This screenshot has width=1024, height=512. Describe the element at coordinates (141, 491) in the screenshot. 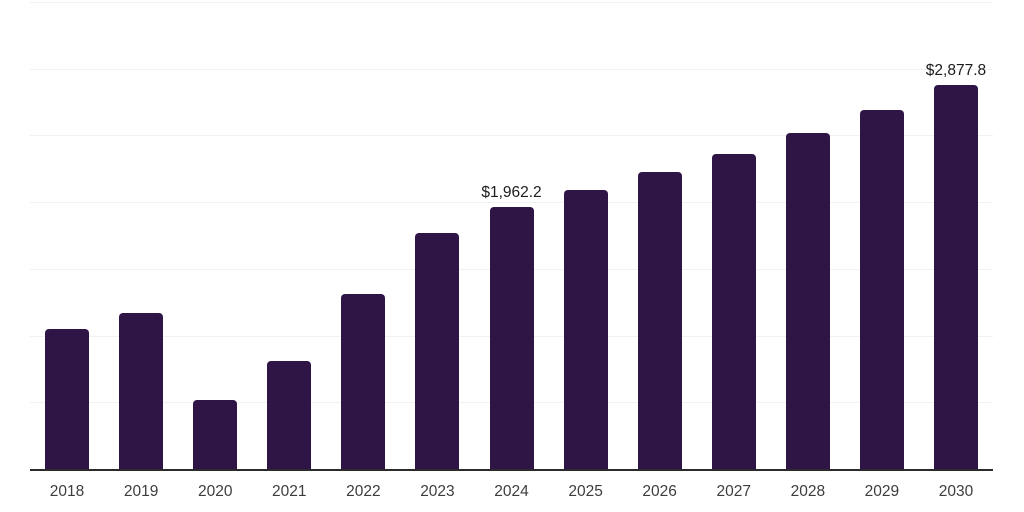

I see `x-tick-label-2019: 2019` at that location.